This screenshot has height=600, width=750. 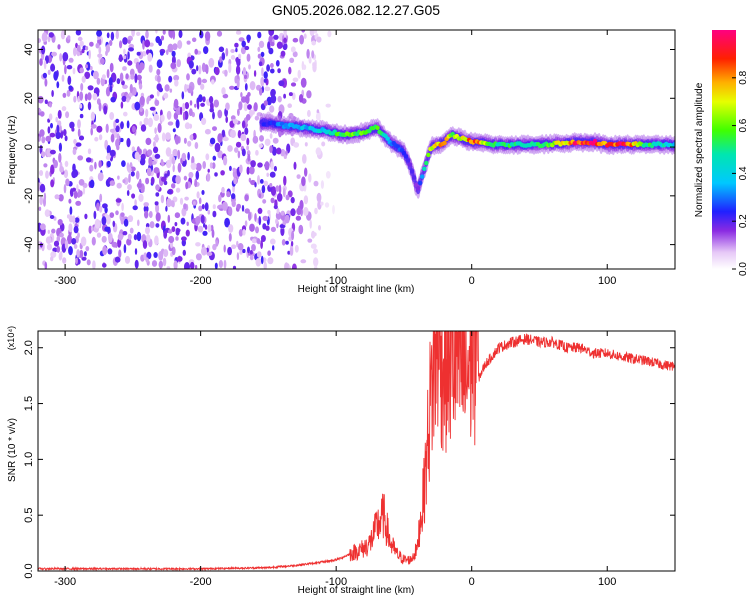 I want to click on colorbar-tick-label: 0.2, so click(x=743, y=221).